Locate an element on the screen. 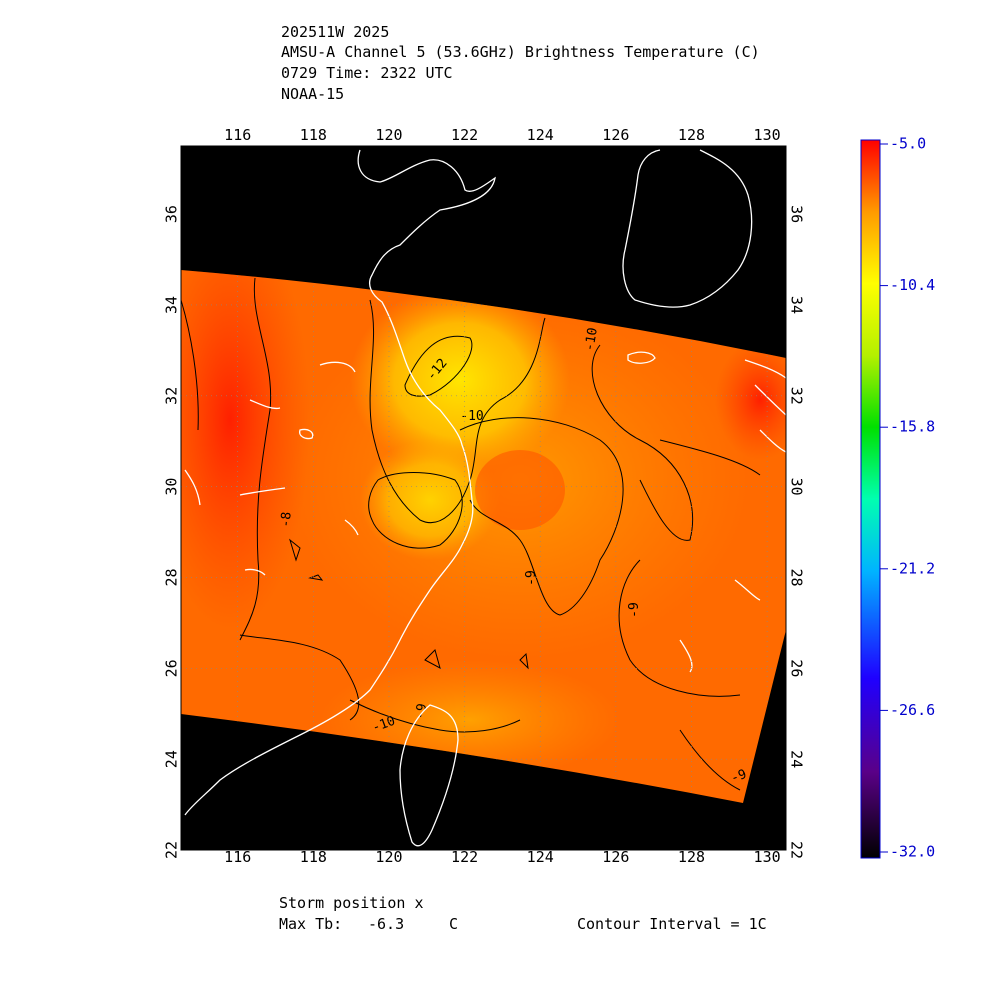  lat-label-right: 32 is located at coordinates (797, 396).